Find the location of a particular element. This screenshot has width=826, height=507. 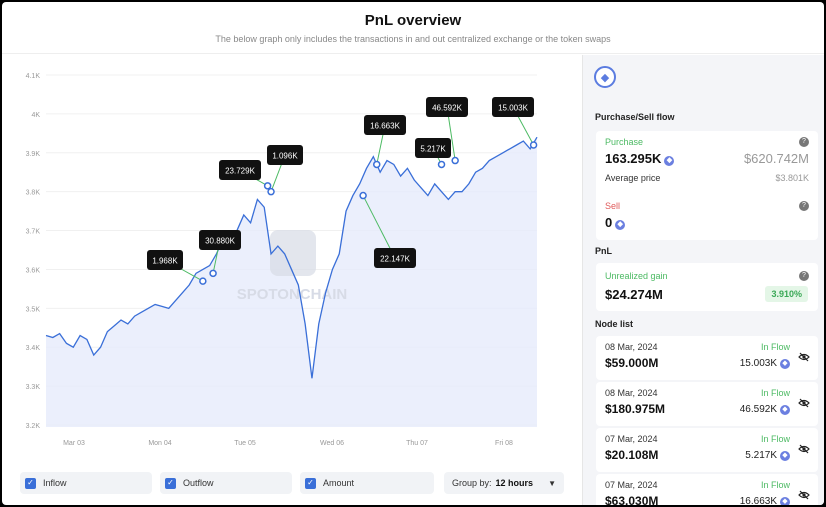

y-tick-label: 3.6K is located at coordinates (33, 270).